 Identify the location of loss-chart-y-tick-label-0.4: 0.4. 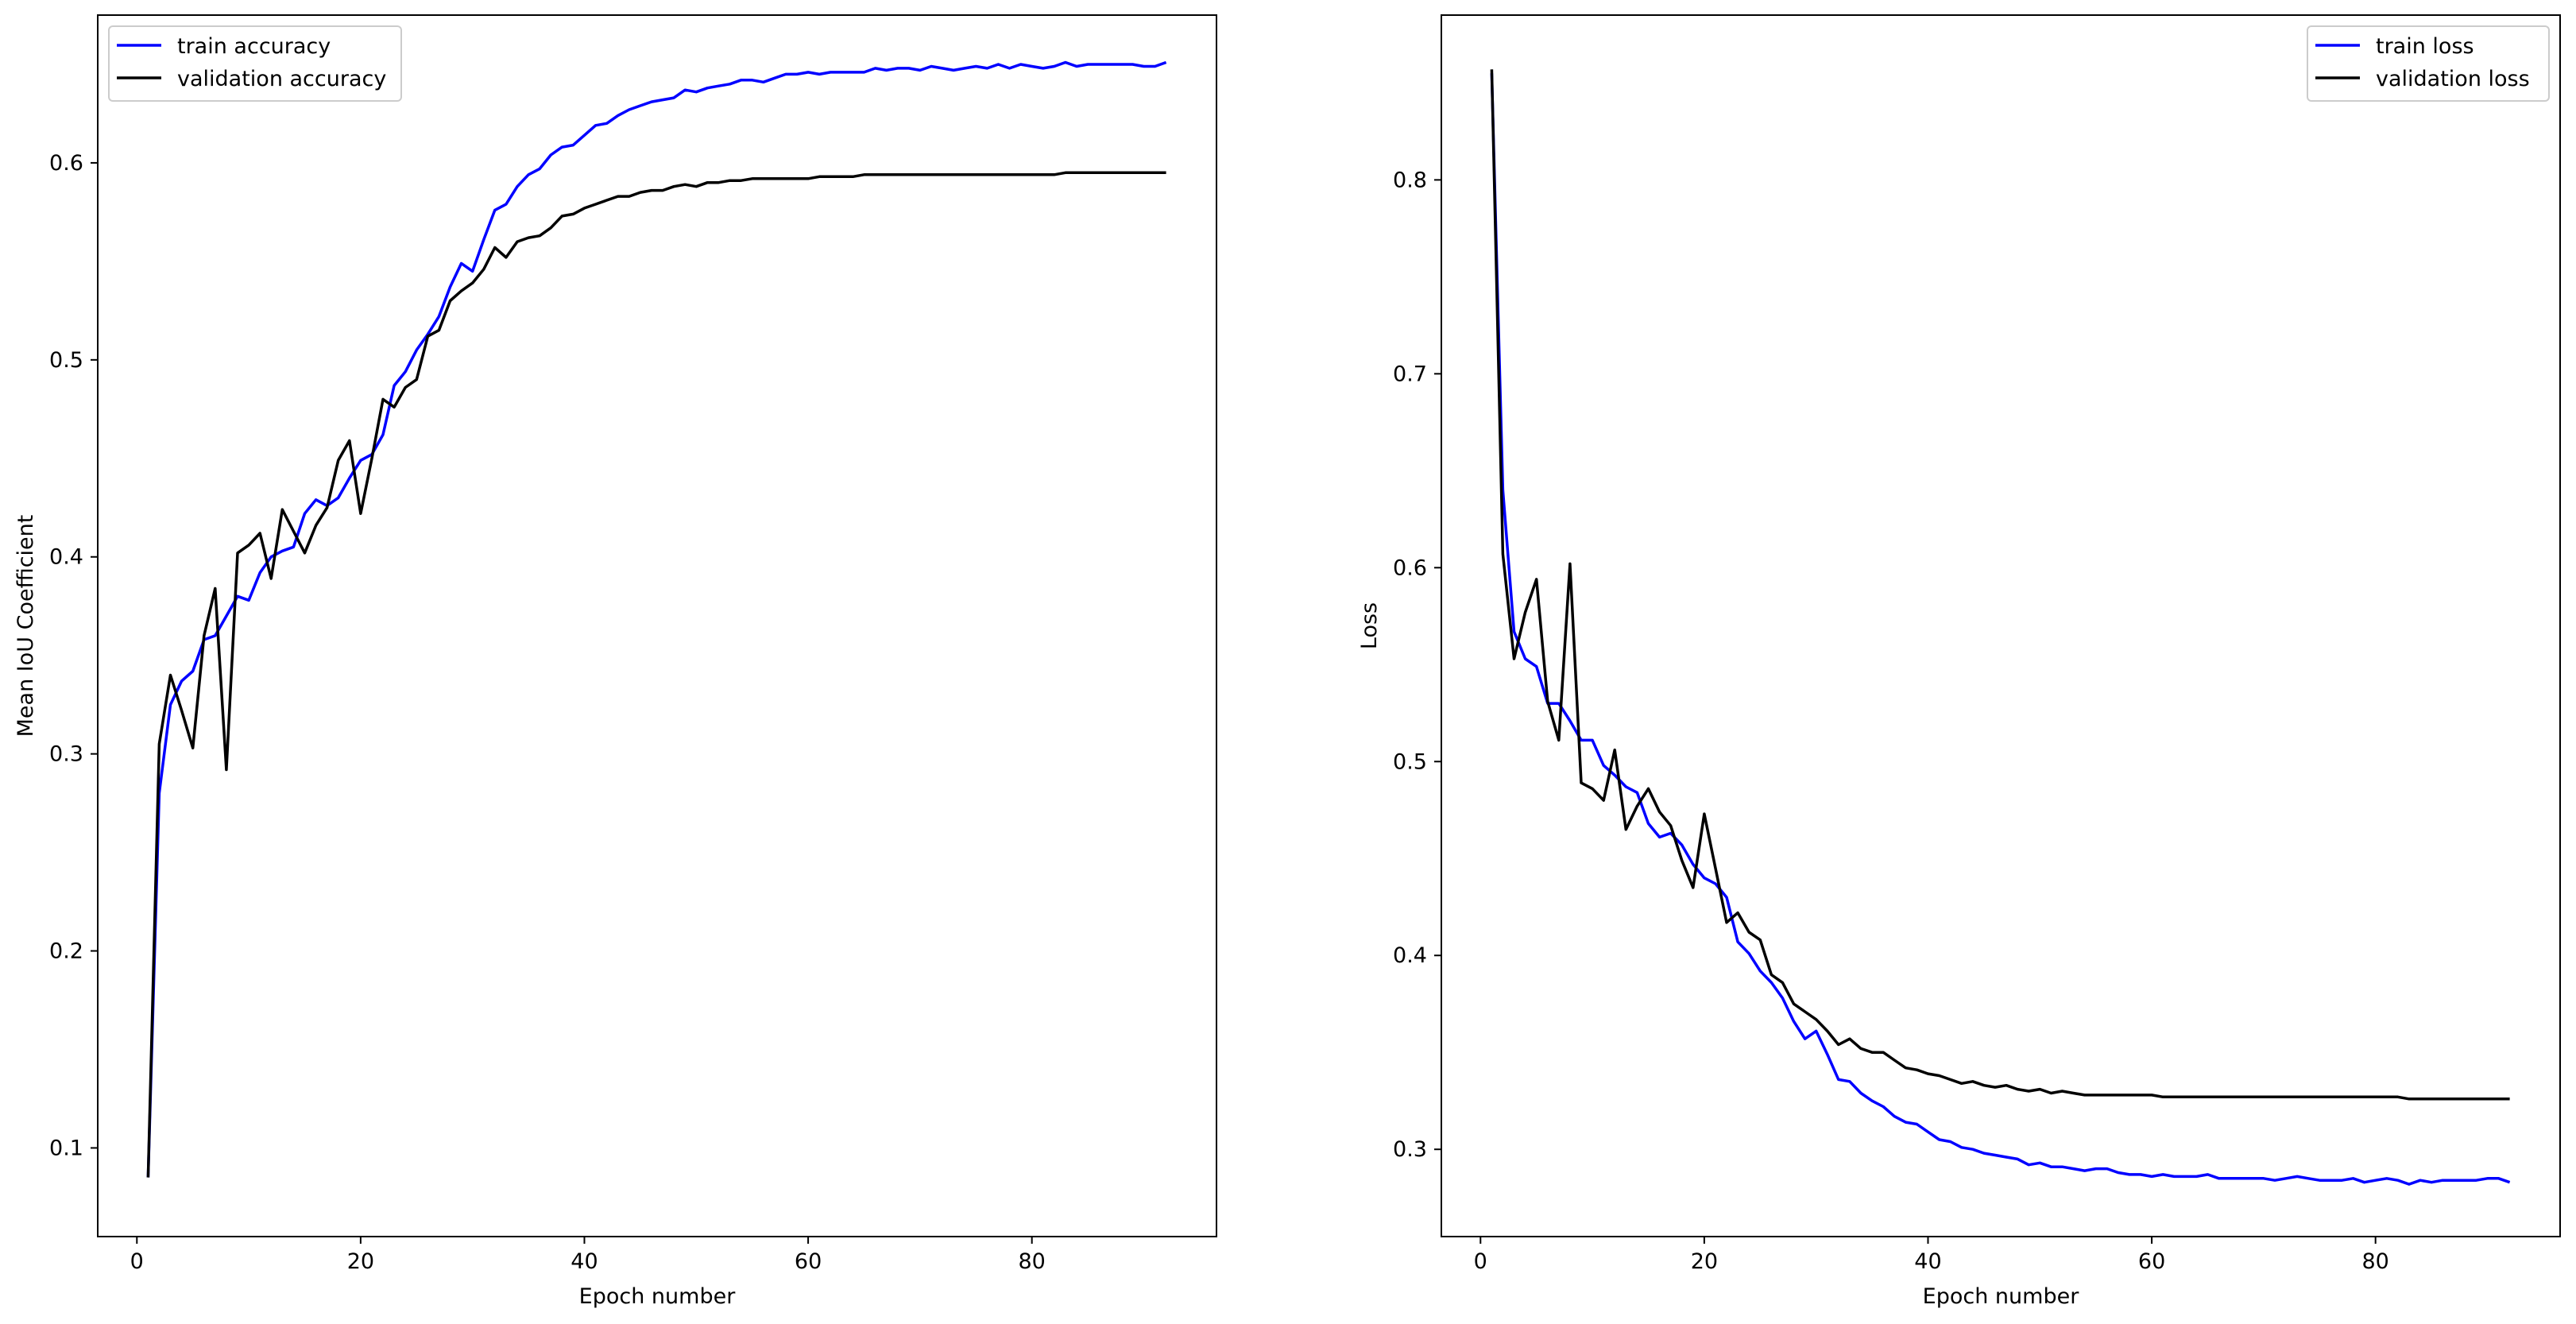
(1410, 955).